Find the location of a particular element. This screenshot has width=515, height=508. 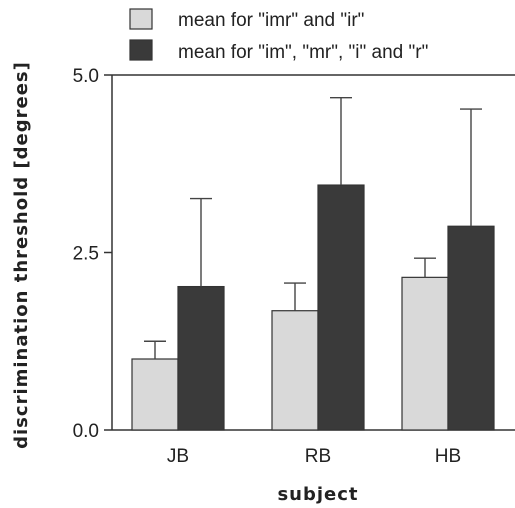

legend-label-series-2: mean for "im", "mr", "i" and "r" is located at coordinates (303, 52).